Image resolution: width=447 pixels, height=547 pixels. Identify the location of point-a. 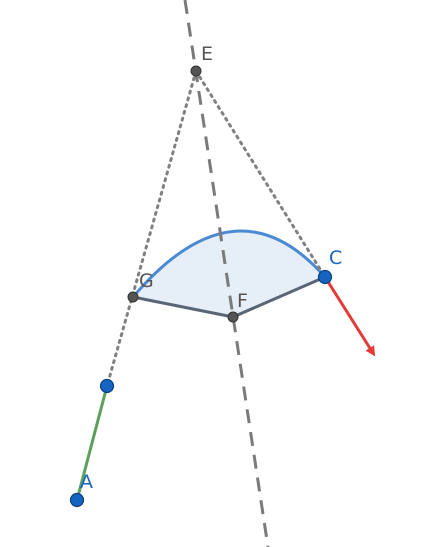
(77, 500).